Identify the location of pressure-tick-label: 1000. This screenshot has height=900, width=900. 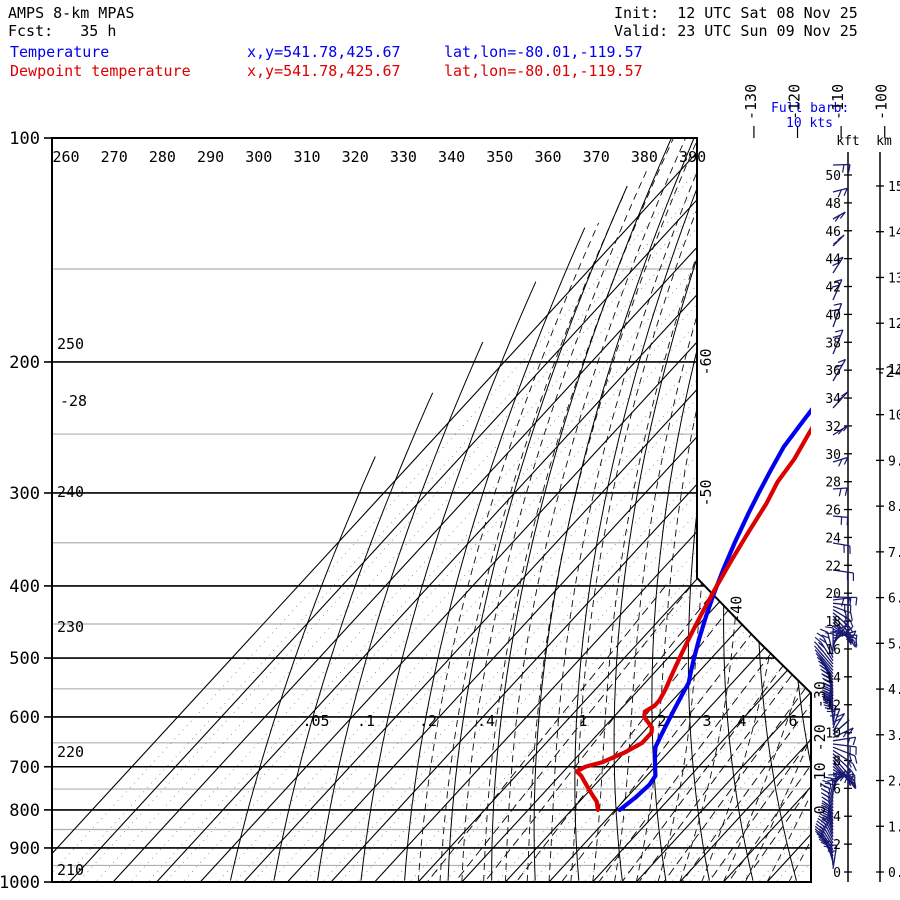
(20, 883).